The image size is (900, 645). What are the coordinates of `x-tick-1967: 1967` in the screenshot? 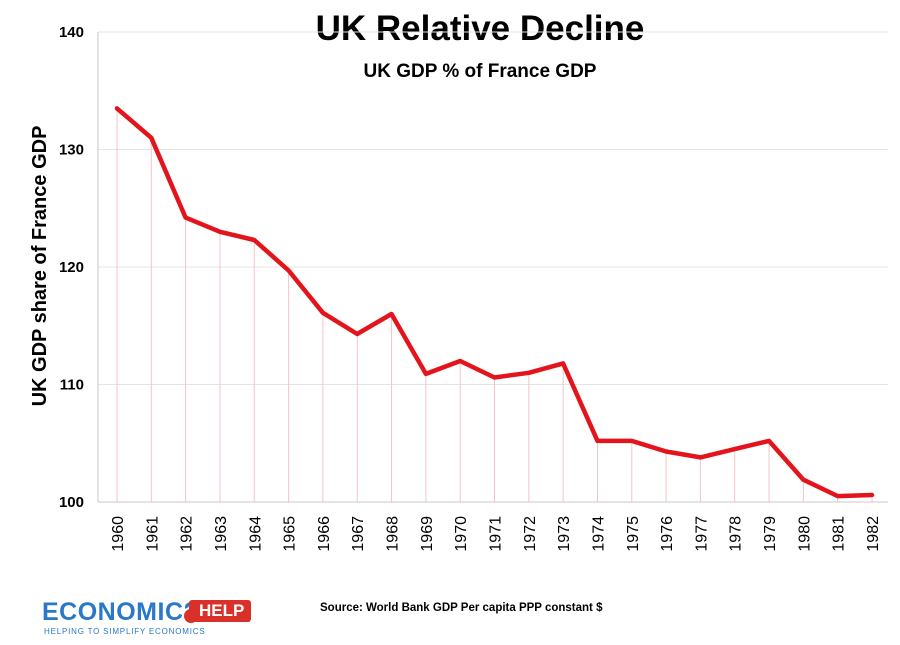 It's located at (358, 534).